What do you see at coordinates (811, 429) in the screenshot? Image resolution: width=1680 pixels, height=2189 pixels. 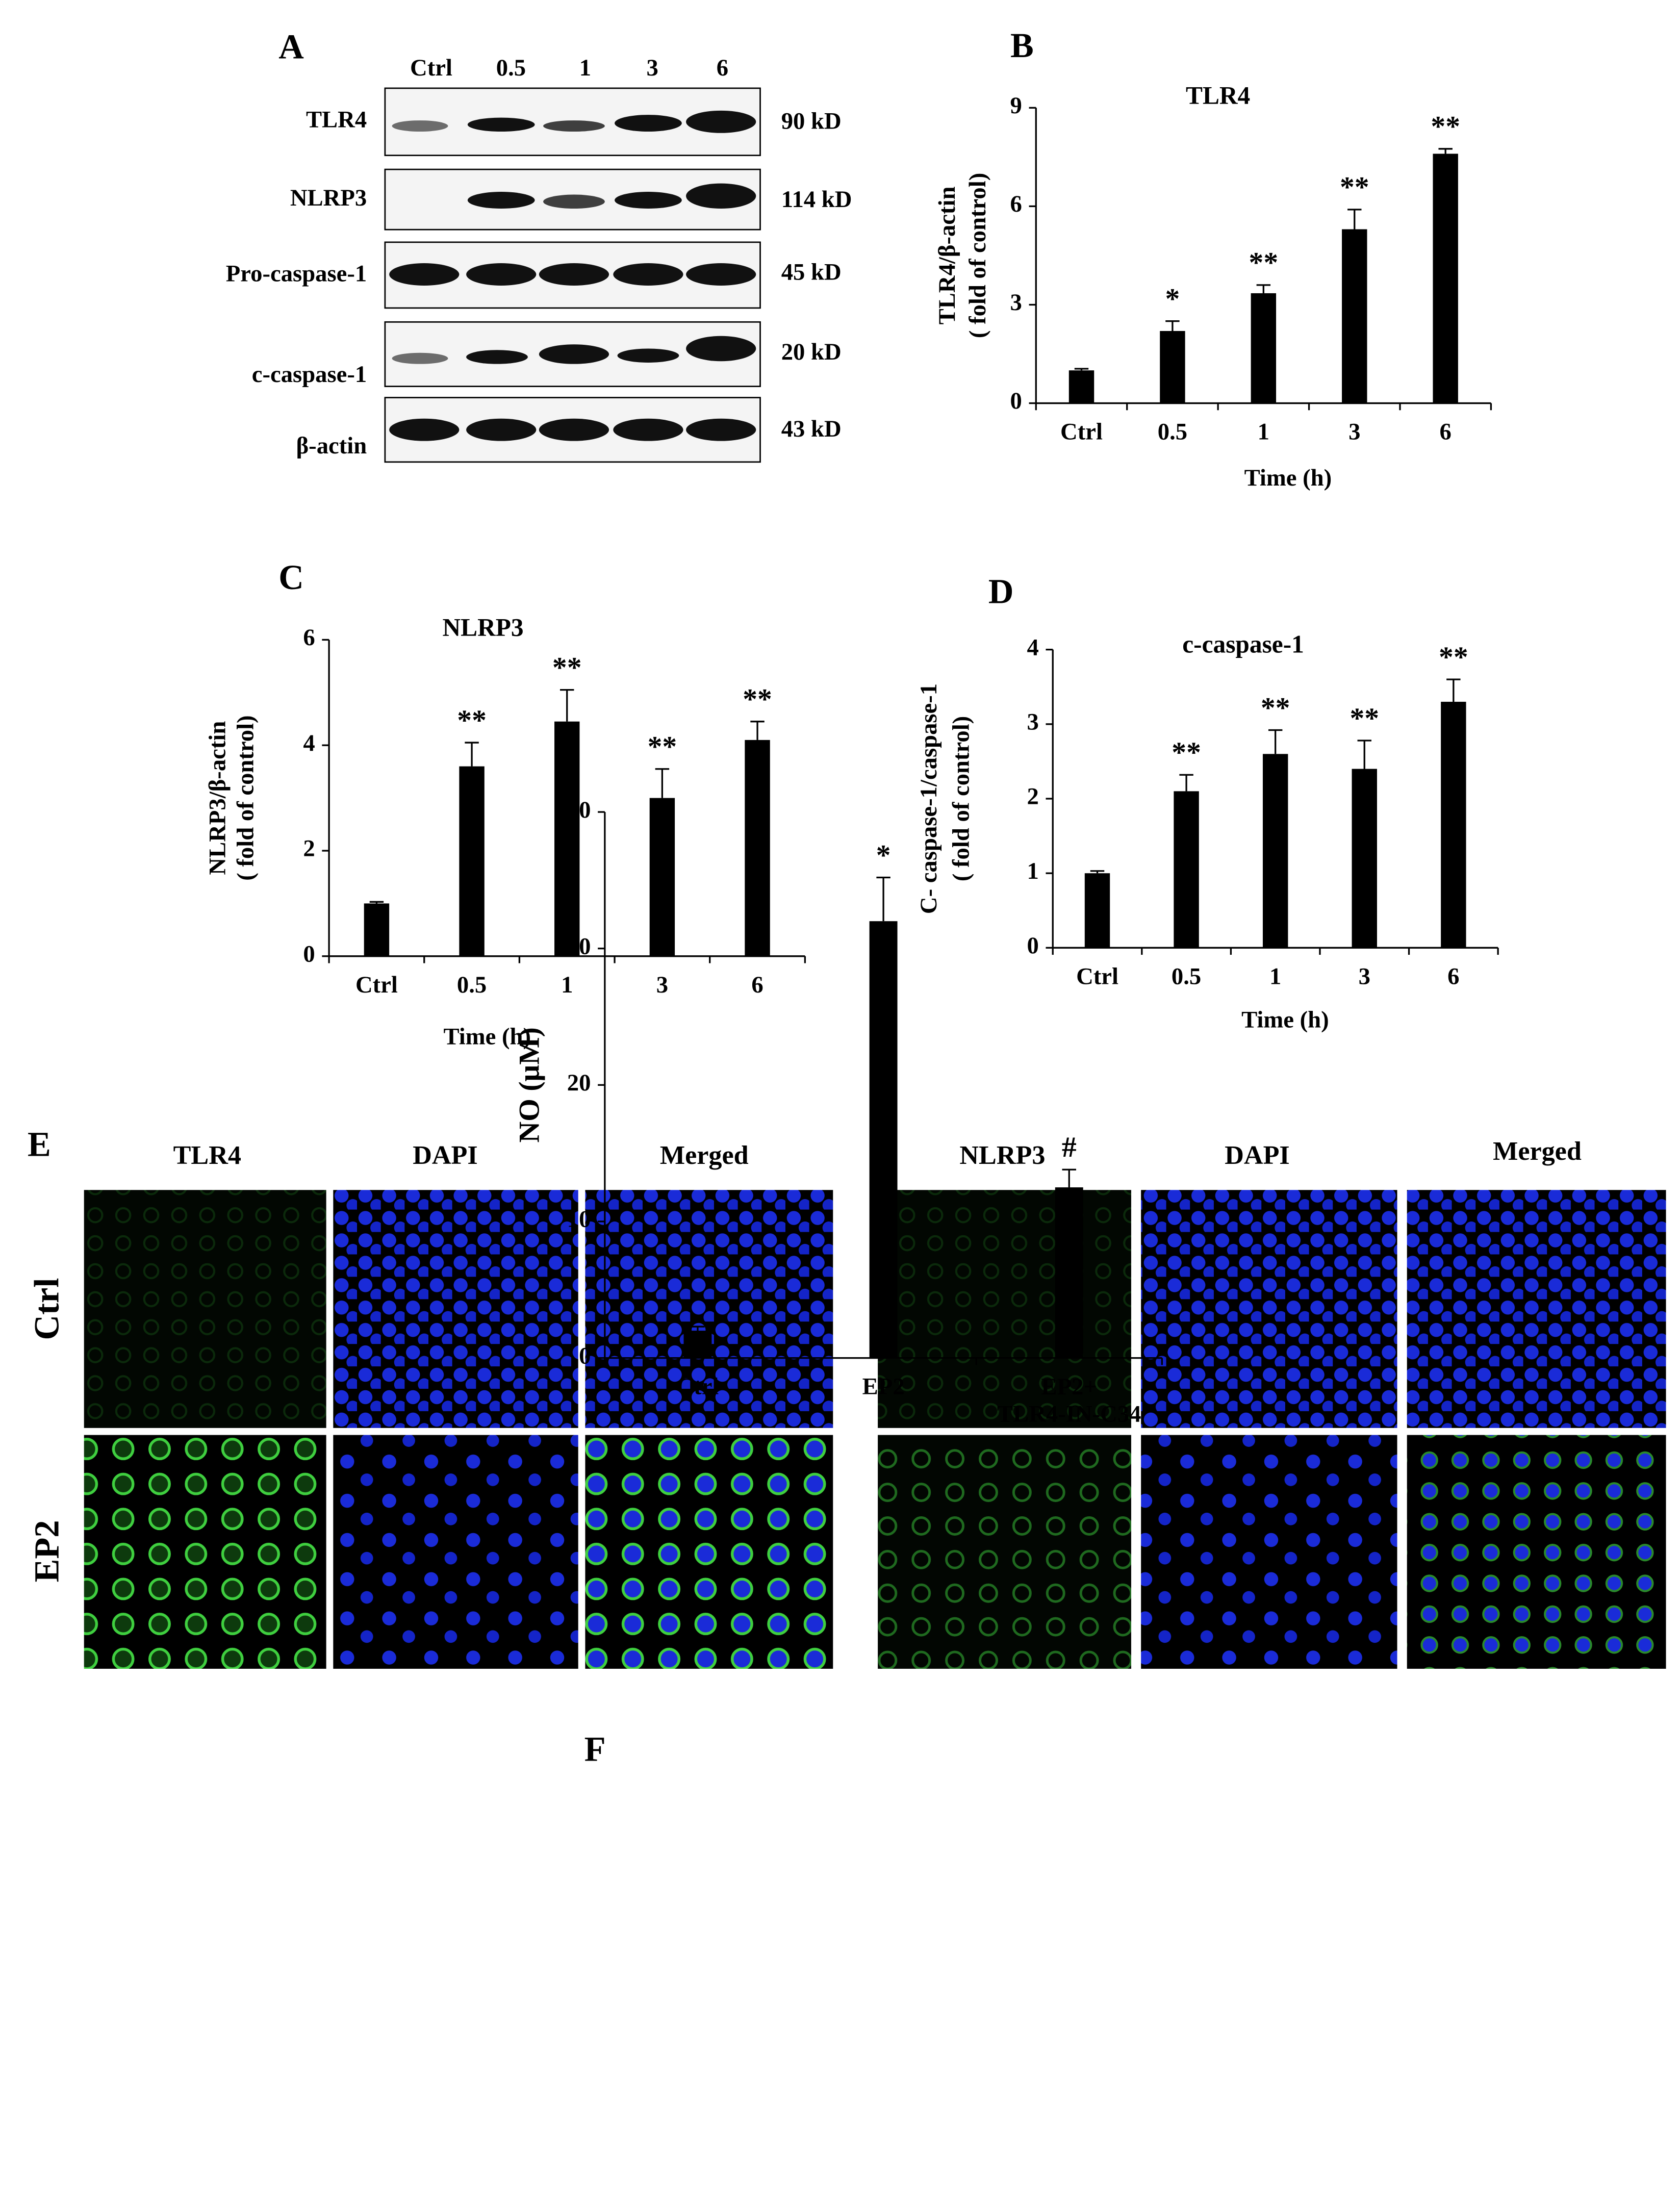 I see `size-label: 43 kD` at bounding box center [811, 429].